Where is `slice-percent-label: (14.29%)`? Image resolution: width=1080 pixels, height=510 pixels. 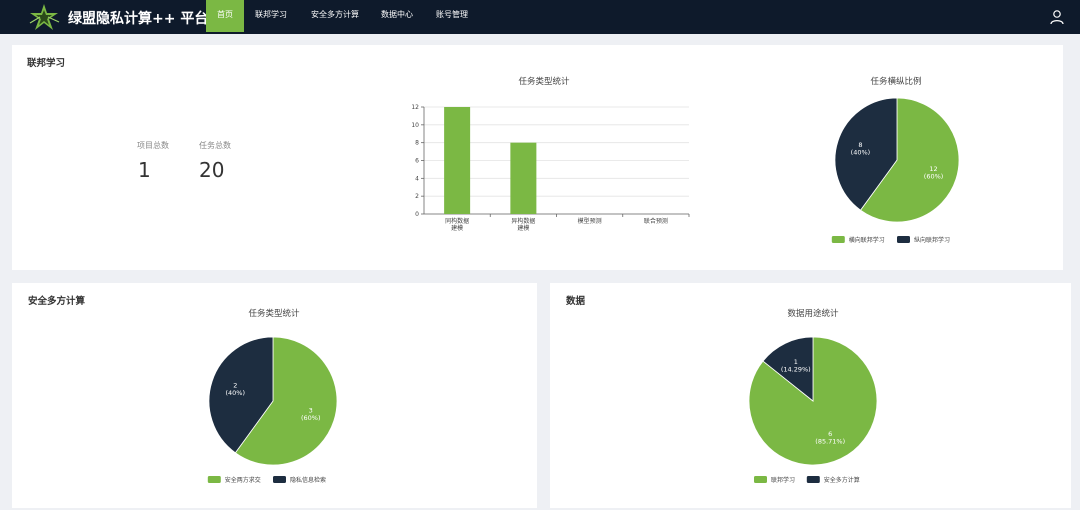 slice-percent-label: (14.29%) is located at coordinates (796, 370).